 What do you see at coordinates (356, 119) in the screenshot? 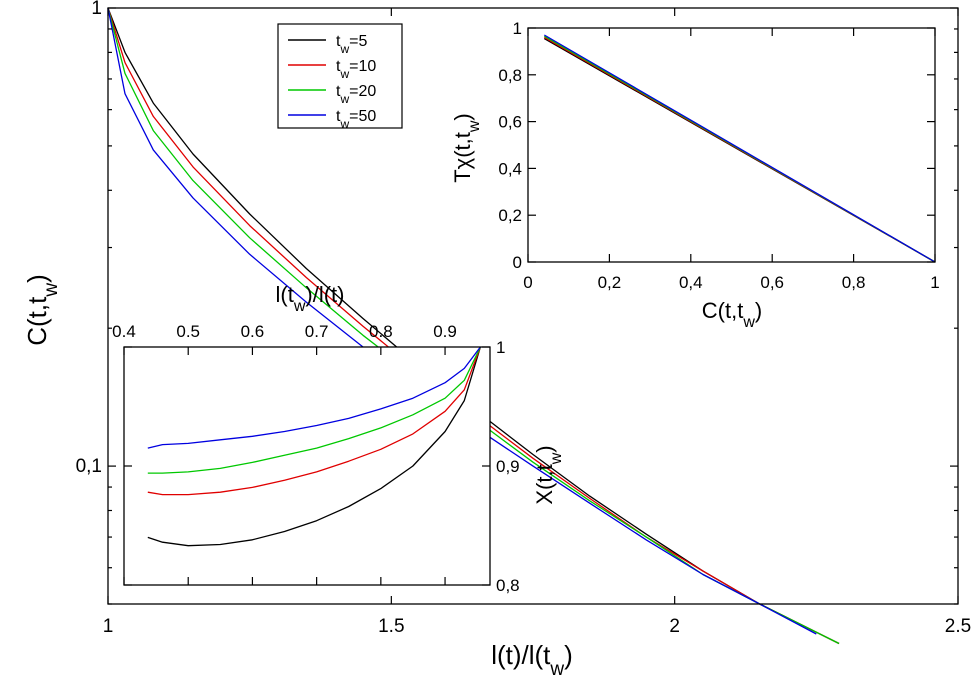
I see `legend-label: tw=50` at bounding box center [356, 119].